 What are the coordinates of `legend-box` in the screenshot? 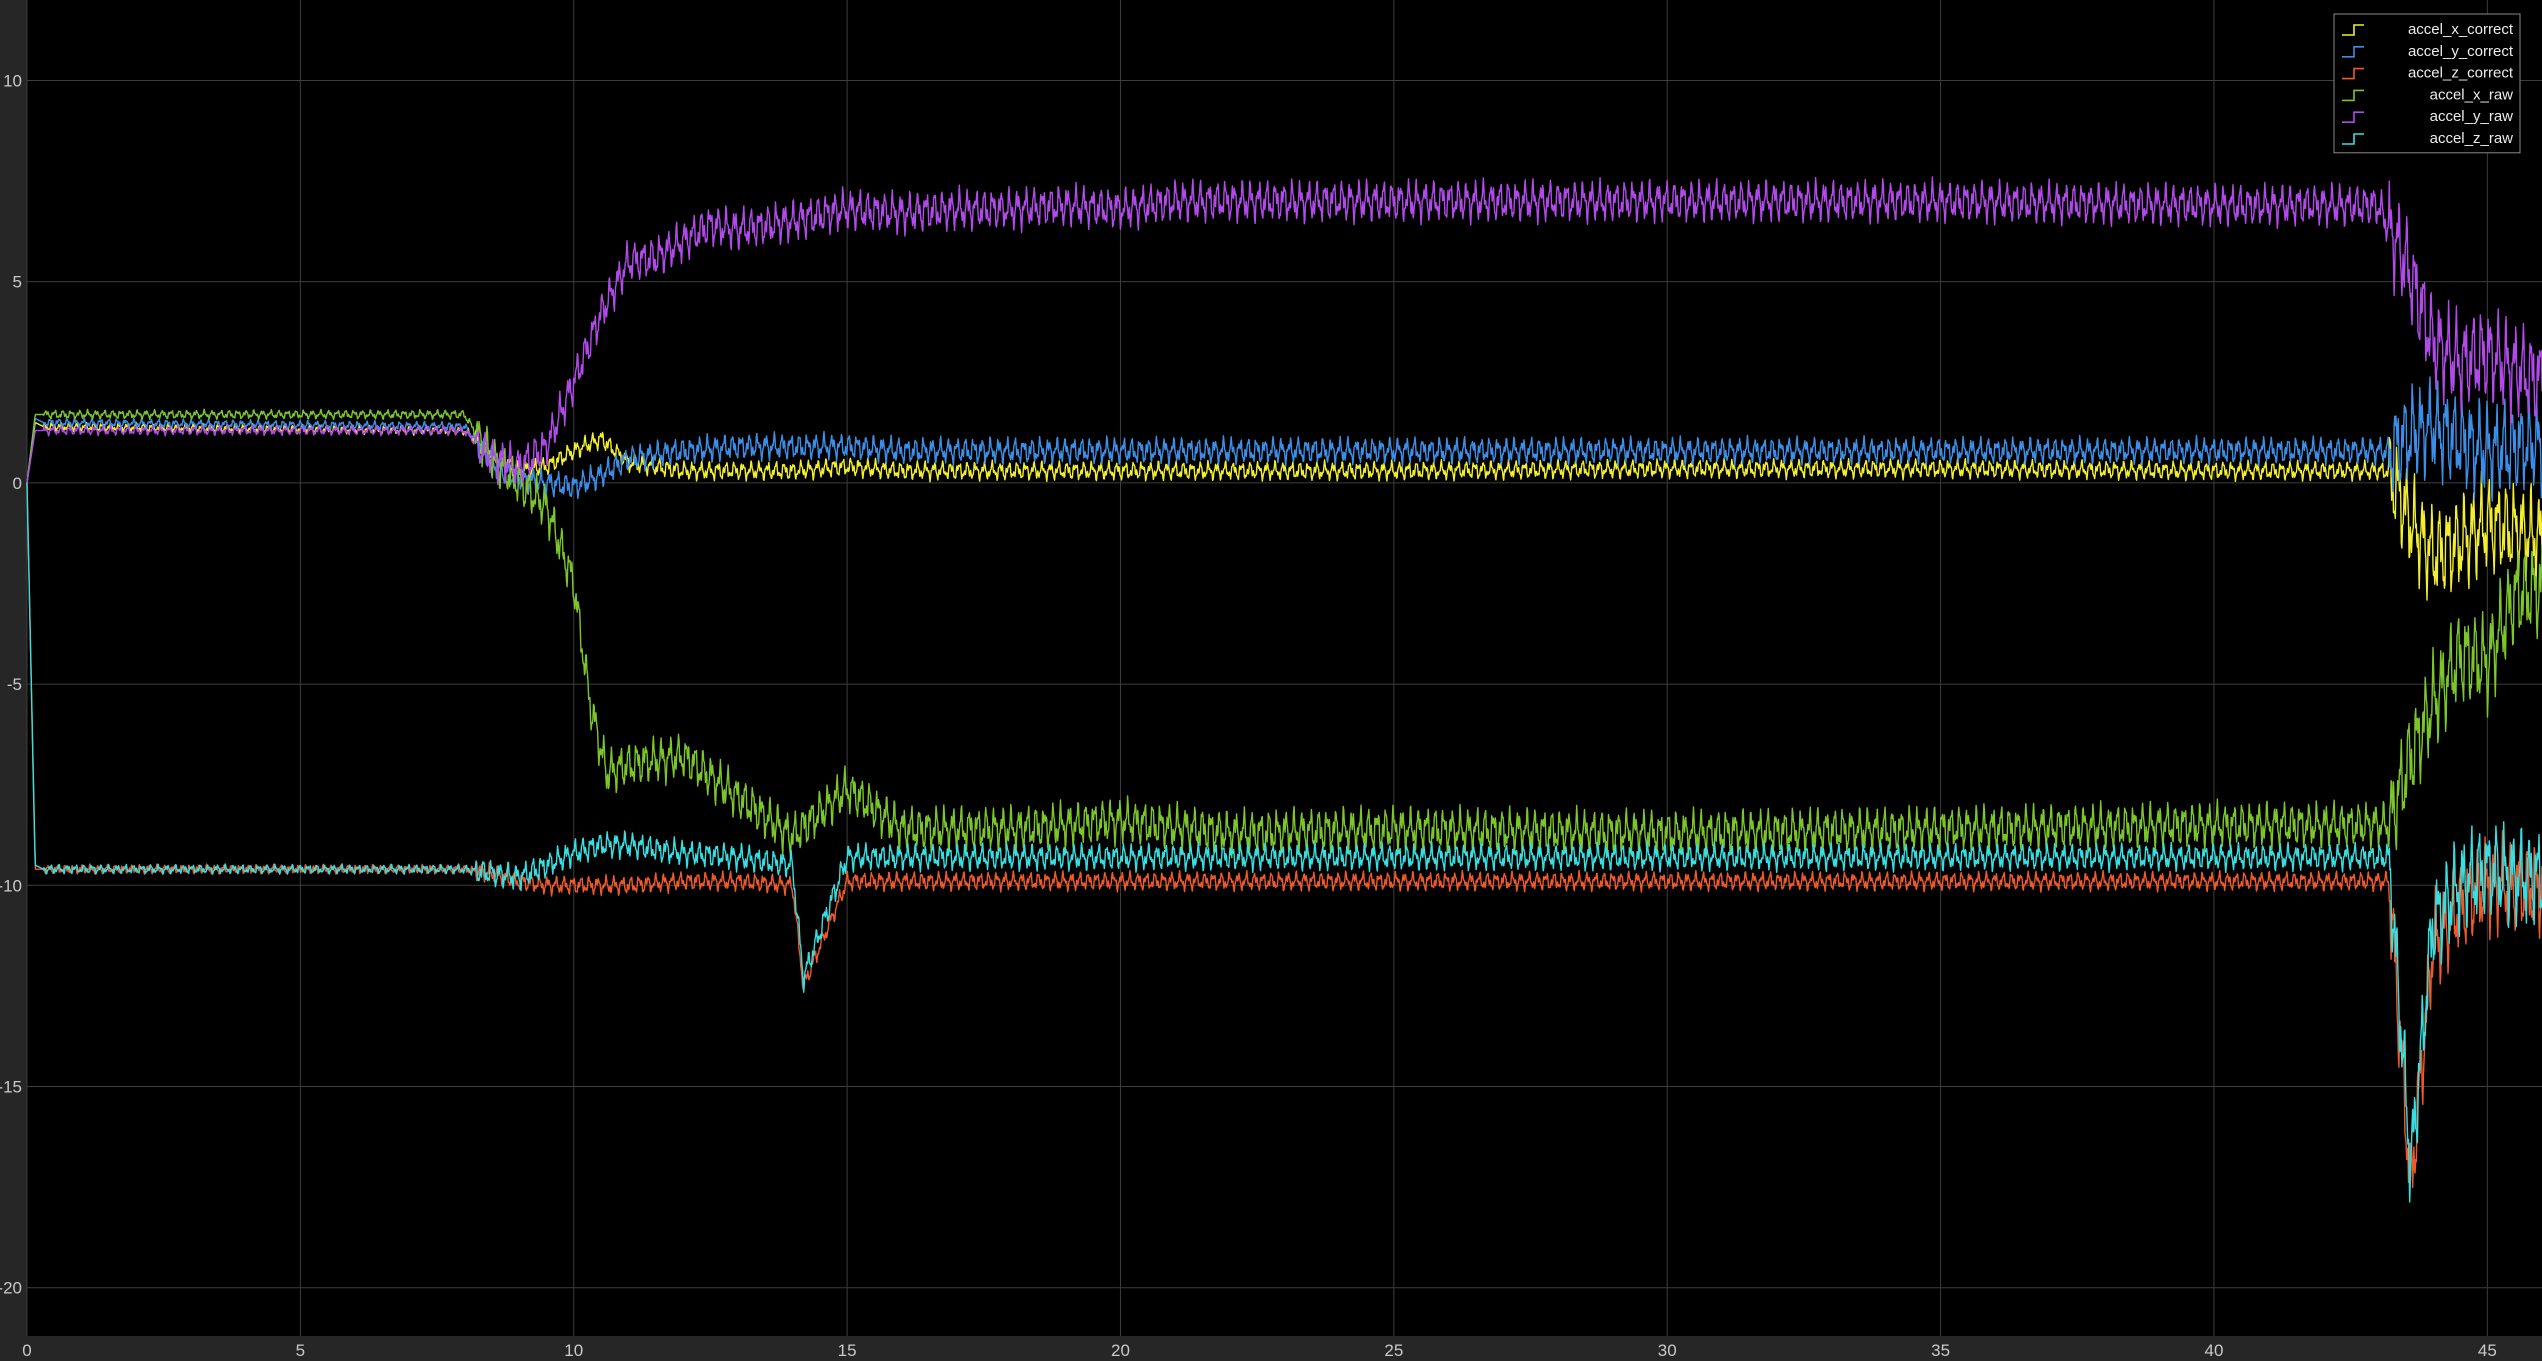 It's located at (2427, 83).